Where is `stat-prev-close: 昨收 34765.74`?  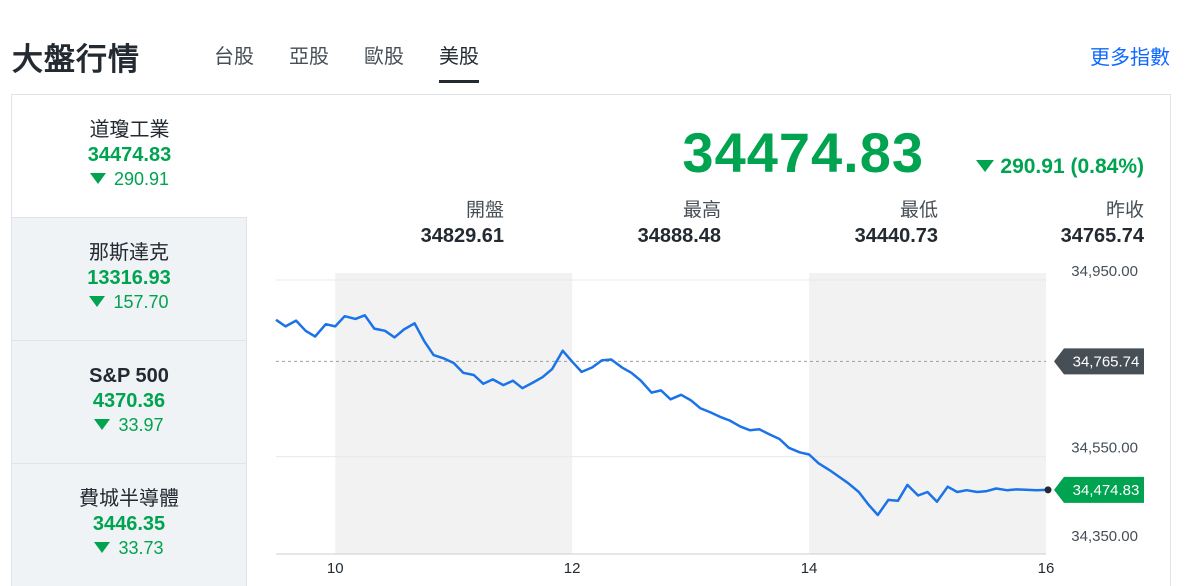 stat-prev-close: 昨收 34765.74 is located at coordinates (1102, 224).